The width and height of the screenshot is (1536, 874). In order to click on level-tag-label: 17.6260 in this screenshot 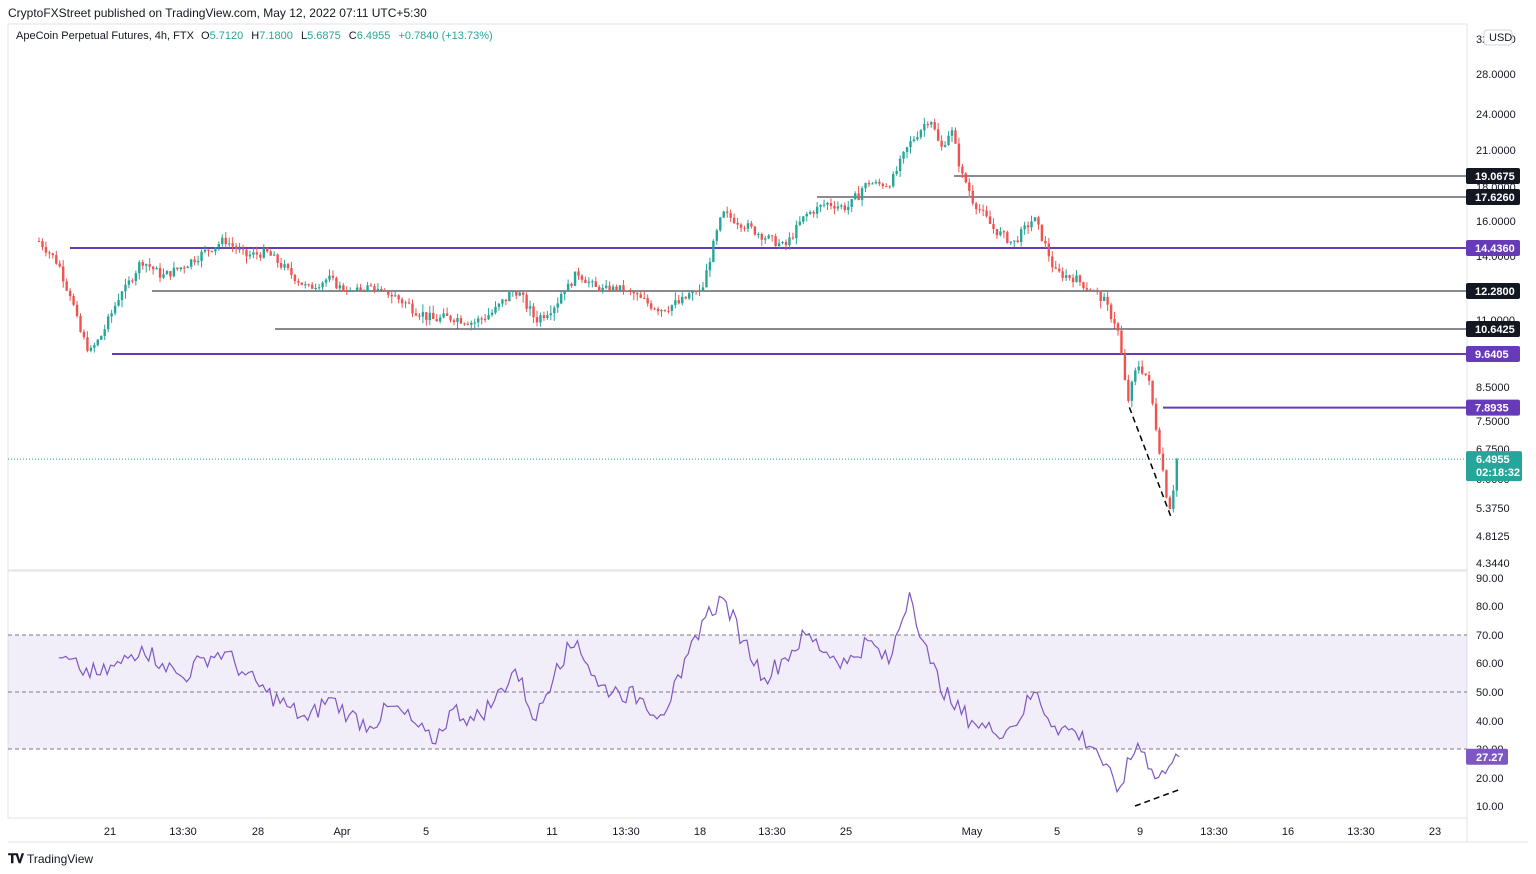, I will do `click(1495, 198)`.